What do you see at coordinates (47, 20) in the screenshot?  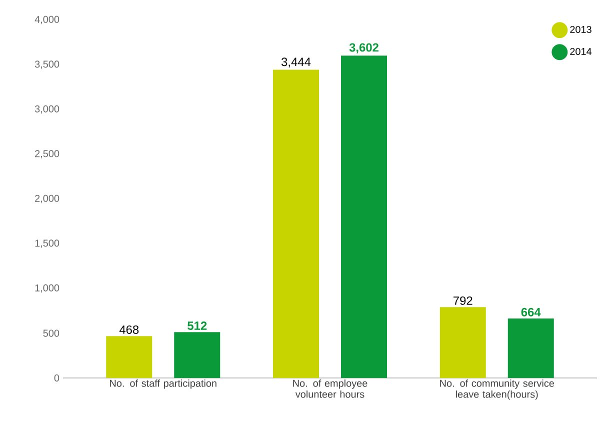 I see `y-tick-label: 4,000` at bounding box center [47, 20].